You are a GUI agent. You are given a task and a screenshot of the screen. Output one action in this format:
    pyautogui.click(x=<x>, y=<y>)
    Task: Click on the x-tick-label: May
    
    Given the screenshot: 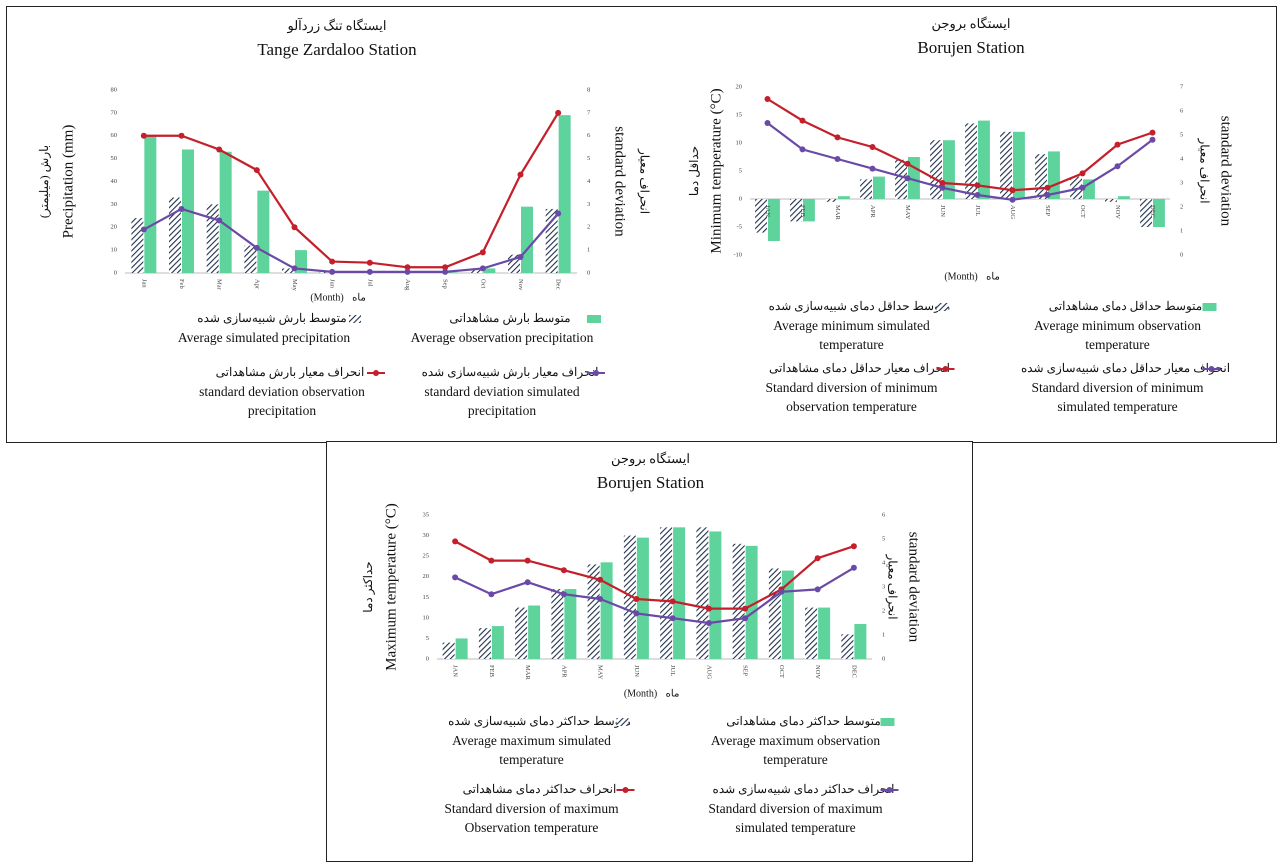 What is the action you would take?
    pyautogui.click(x=294, y=285)
    